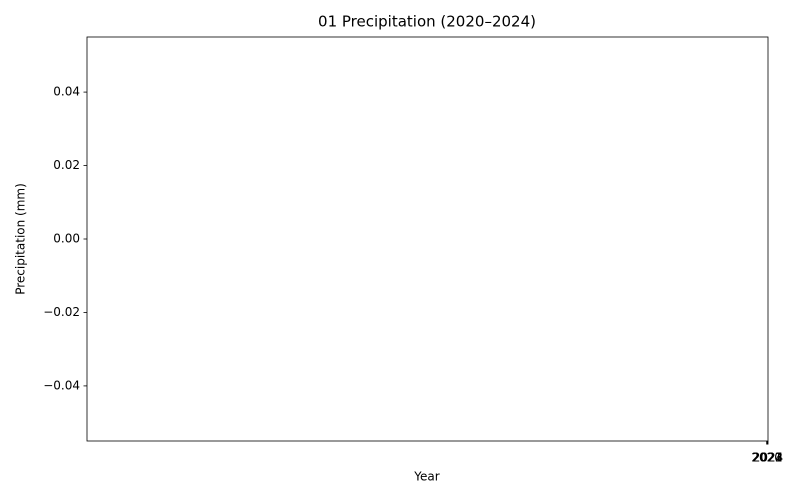 This screenshot has width=800, height=500. I want to click on chart-title: 01 Precipitation (2020–2024), so click(427, 22).